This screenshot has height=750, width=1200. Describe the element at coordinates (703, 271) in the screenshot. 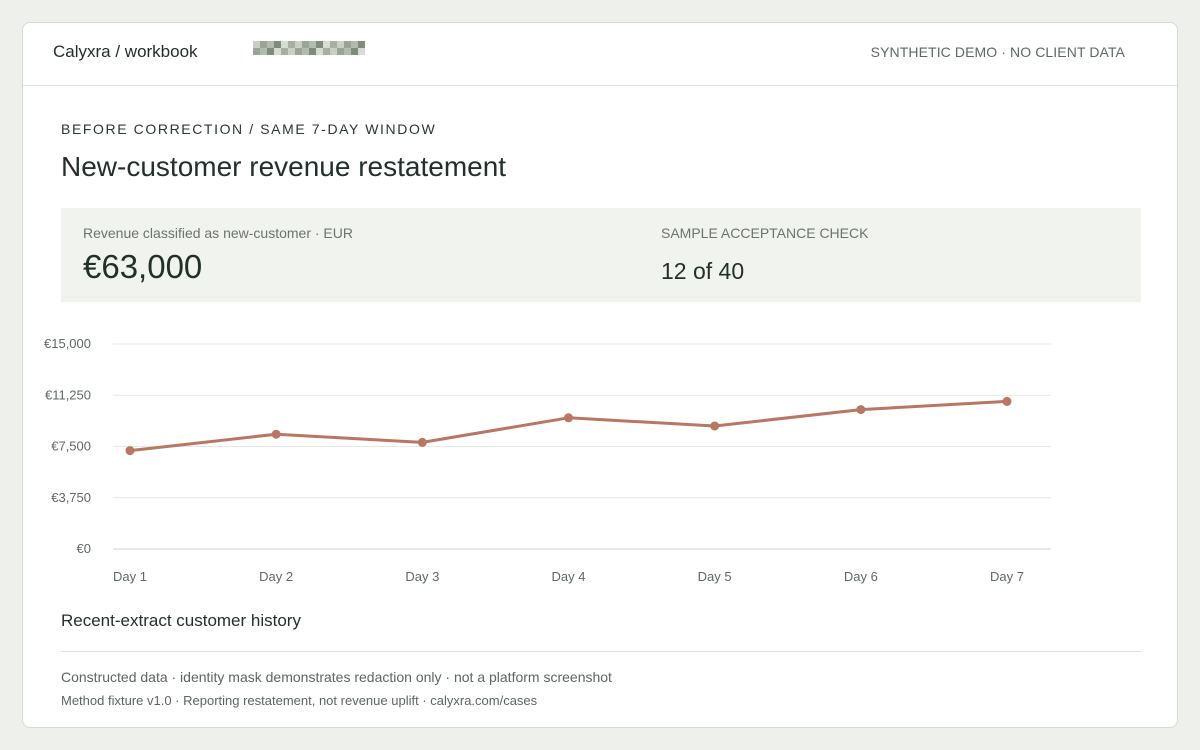

I see `acceptance-value: 12 of 40` at that location.